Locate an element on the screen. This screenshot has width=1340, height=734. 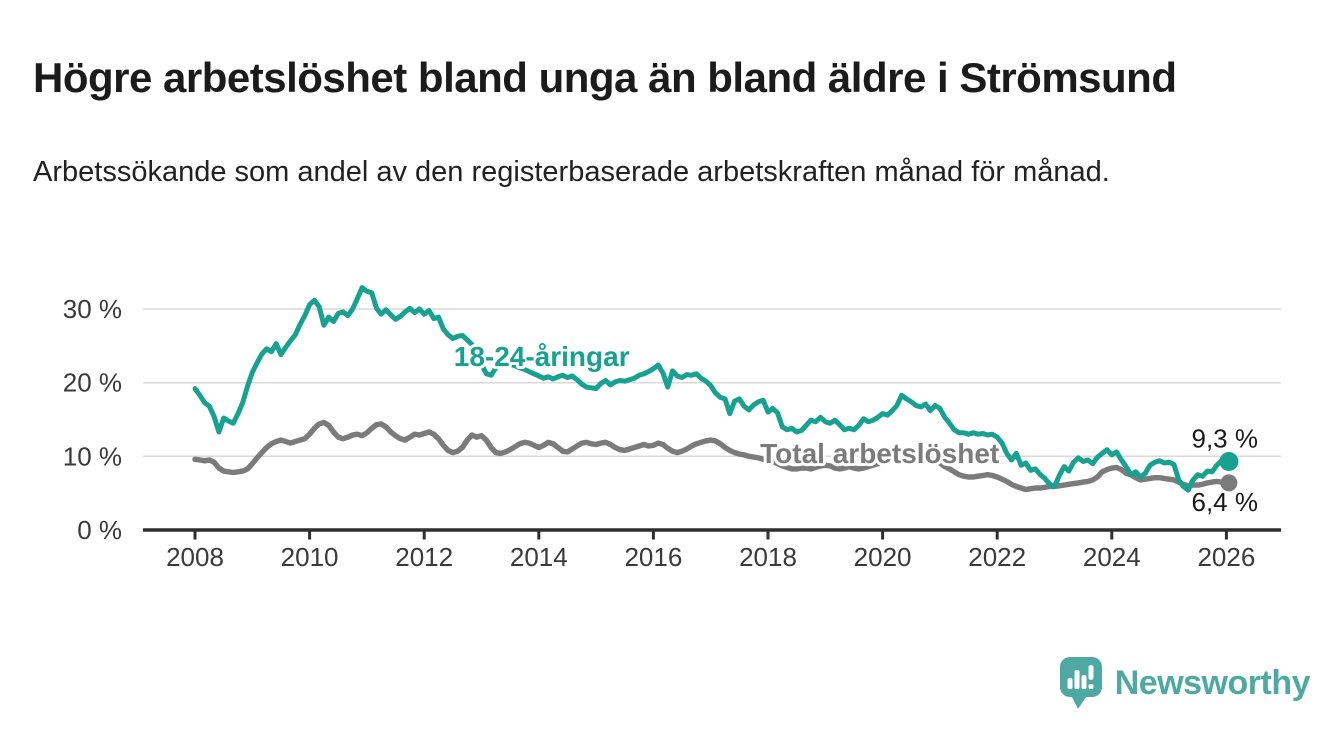
x-tick-label-2010: 2010 is located at coordinates (310, 557).